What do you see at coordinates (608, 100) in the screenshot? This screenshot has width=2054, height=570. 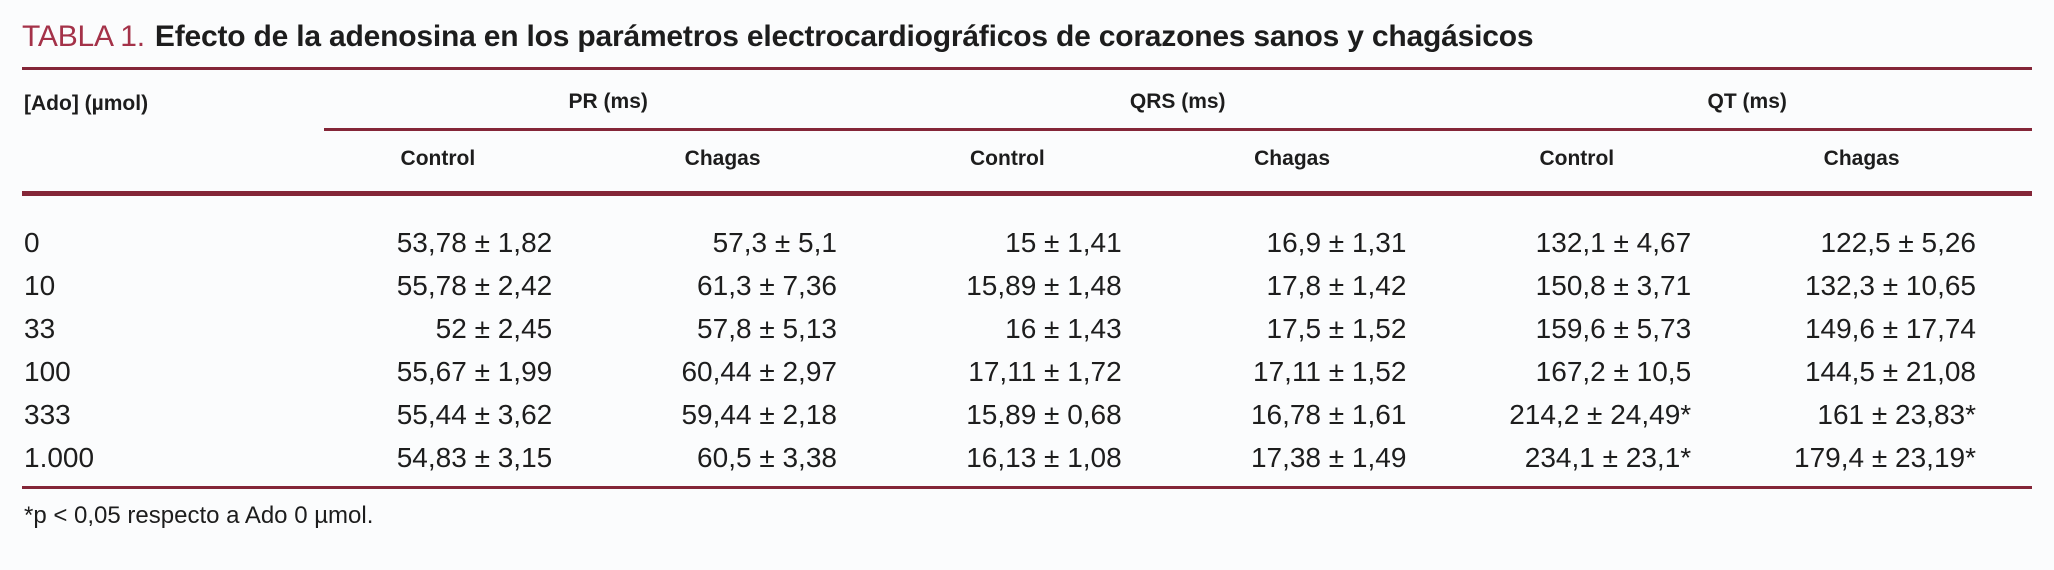 I see `group-header-pr: PR (ms)` at bounding box center [608, 100].